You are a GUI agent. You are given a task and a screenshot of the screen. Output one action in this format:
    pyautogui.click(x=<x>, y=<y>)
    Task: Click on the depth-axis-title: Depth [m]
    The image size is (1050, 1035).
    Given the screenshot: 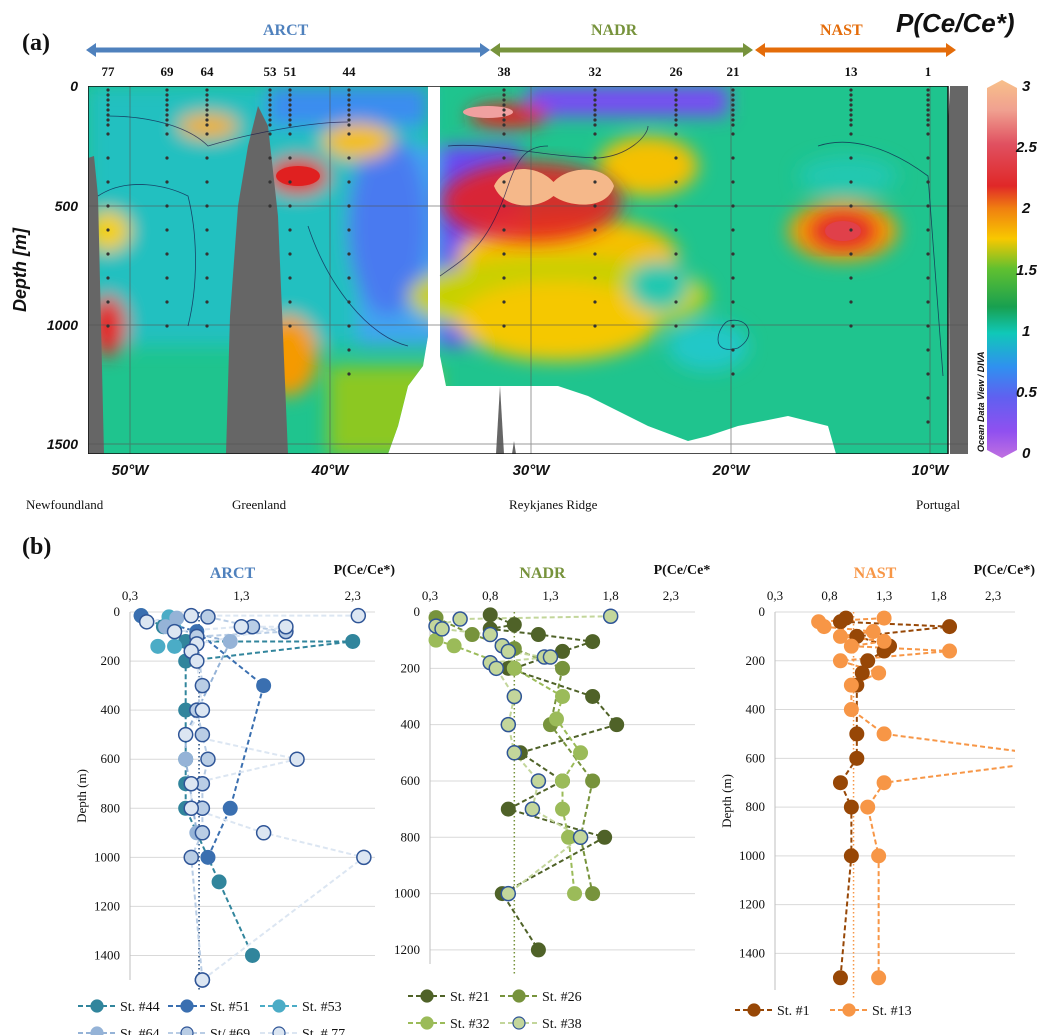 What is the action you would take?
    pyautogui.click(x=20, y=270)
    